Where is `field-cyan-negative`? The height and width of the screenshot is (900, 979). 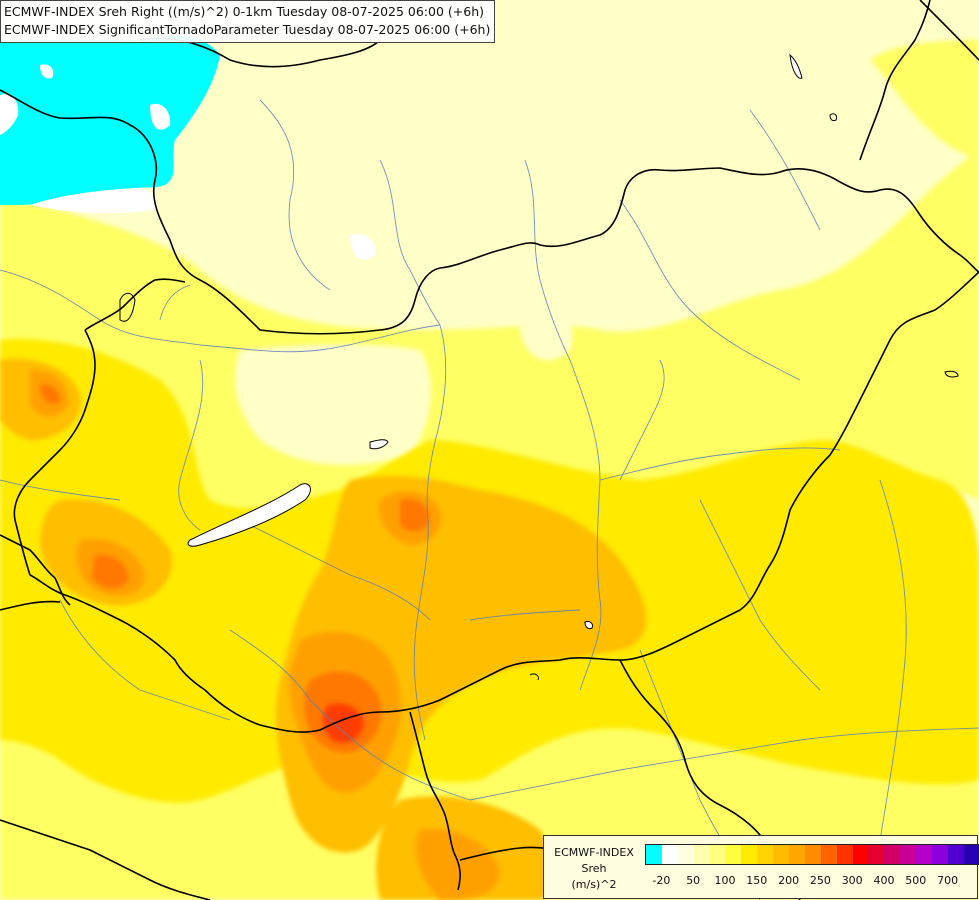 field-cyan-negative is located at coordinates (188, 147).